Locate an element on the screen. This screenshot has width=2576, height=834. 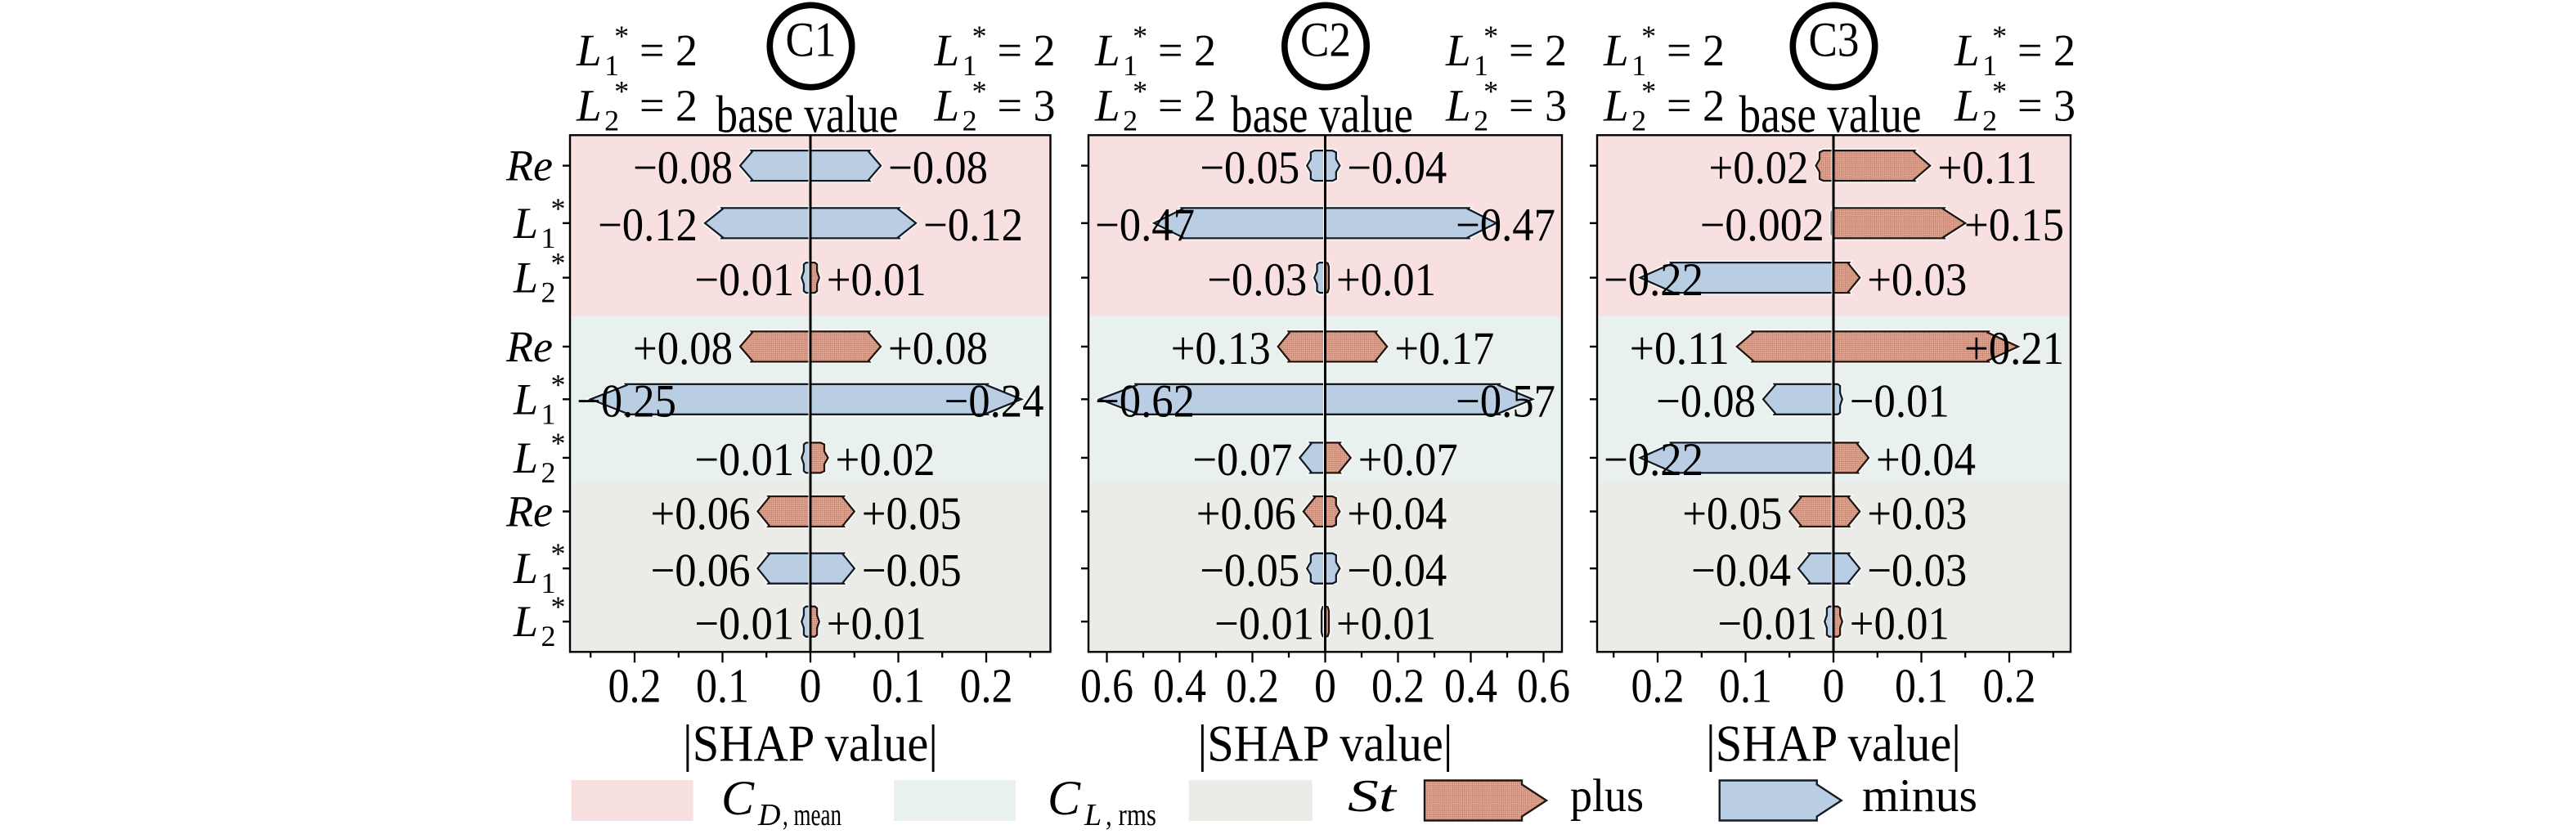
svg-text: −0.07 is located at coordinates (1242, 460).